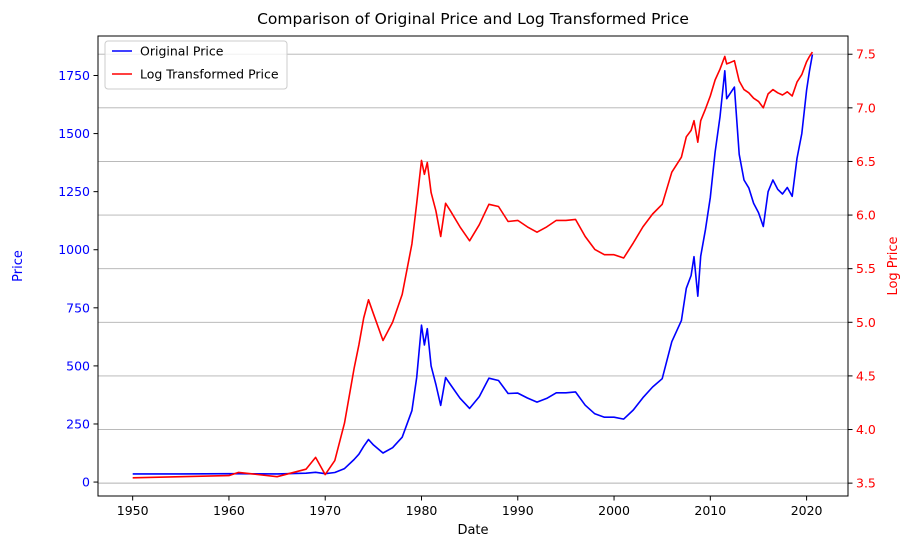 Image resolution: width=910 pixels, height=551 pixels. What do you see at coordinates (229, 510) in the screenshot?
I see `x-tick-label: 1960` at bounding box center [229, 510].